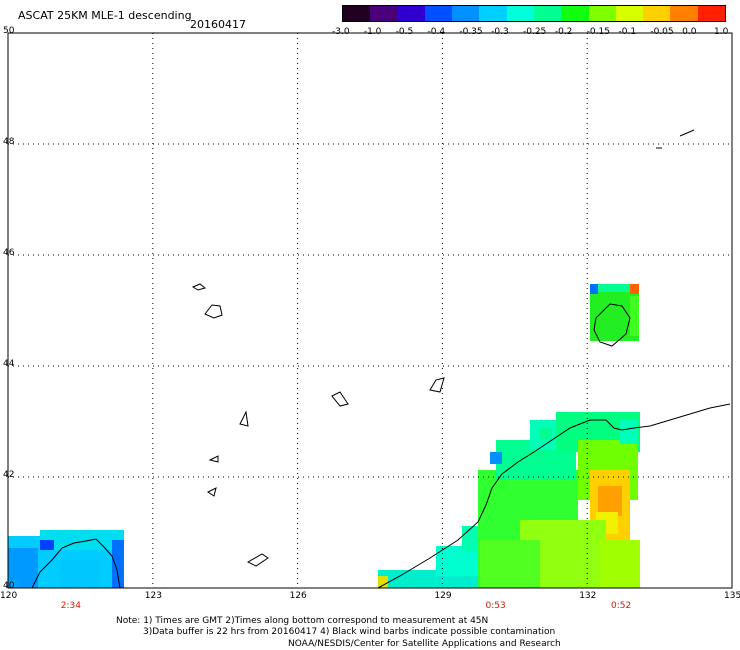 Image resolution: width=740 pixels, height=650 pixels. I want to click on colorbar-tick-label: 1.0, so click(721, 32).